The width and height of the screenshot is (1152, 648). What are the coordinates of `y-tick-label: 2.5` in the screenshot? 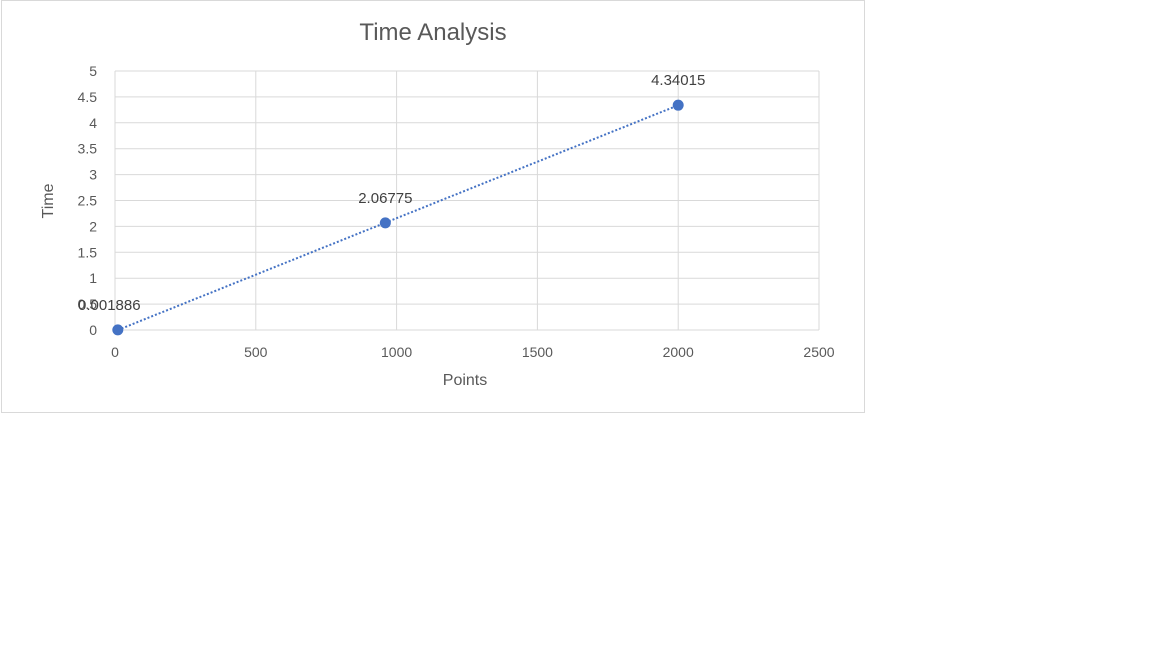 It's located at (88, 201).